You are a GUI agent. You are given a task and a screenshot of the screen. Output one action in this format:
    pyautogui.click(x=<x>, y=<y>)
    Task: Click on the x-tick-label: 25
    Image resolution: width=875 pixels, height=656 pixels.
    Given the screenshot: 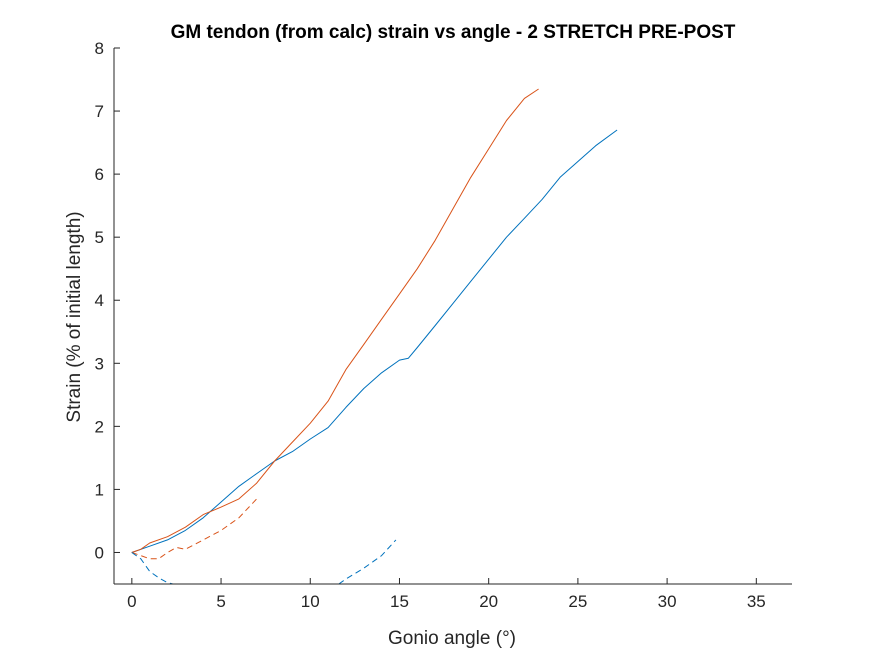 What is the action you would take?
    pyautogui.click(x=577, y=601)
    